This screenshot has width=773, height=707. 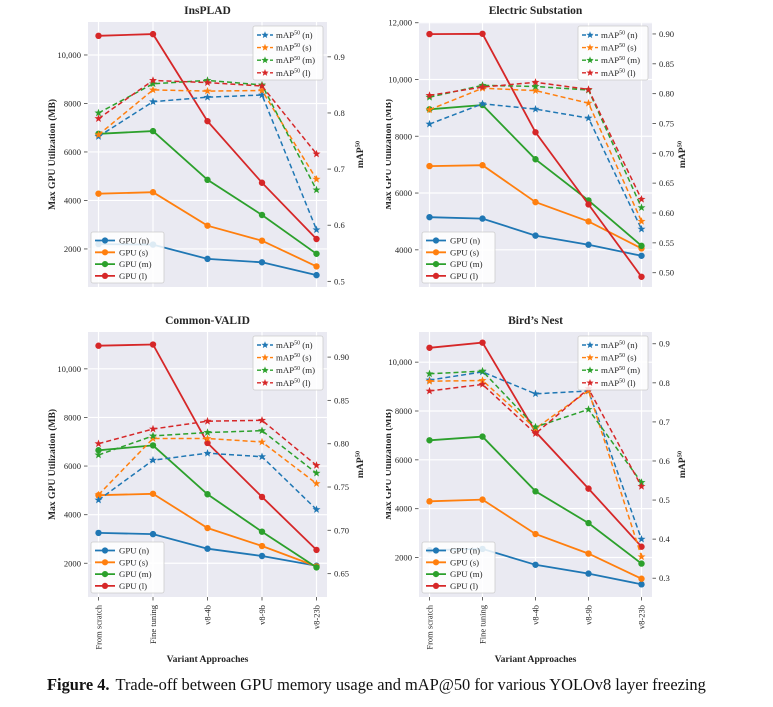 I want to click on right-tick-label: 0.85, so click(x=666, y=64).